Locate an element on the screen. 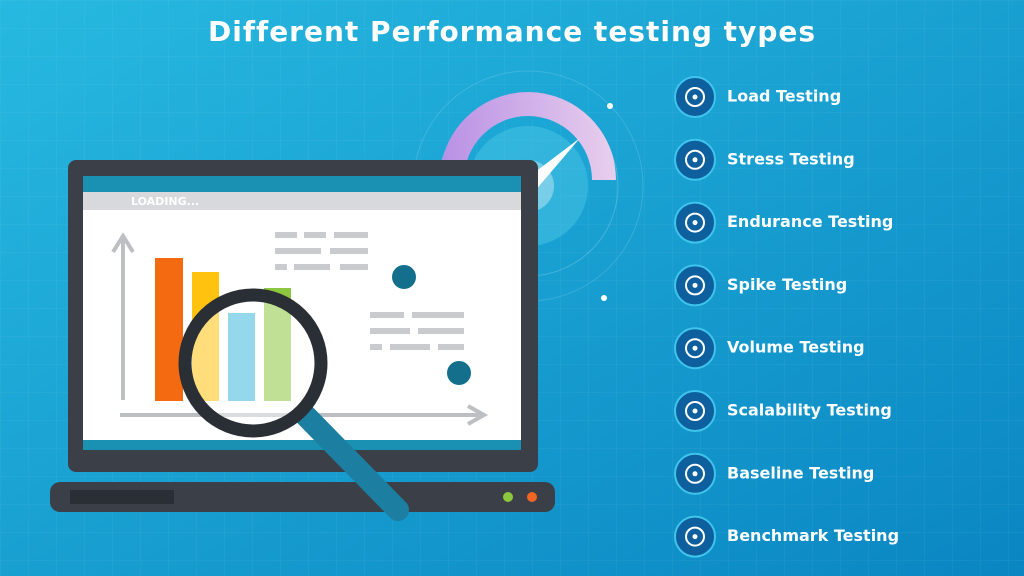 Image resolution: width=1024 pixels, height=576 pixels. test-type-item: Stress Testing is located at coordinates (764, 159).